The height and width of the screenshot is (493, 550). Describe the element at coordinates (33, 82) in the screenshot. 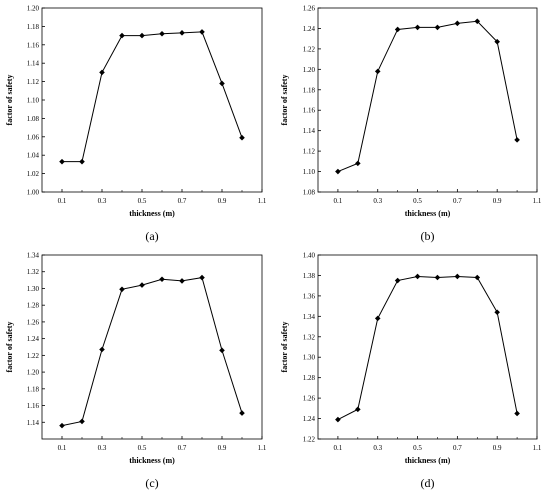

I see `y-tick-label: 1.12` at that location.